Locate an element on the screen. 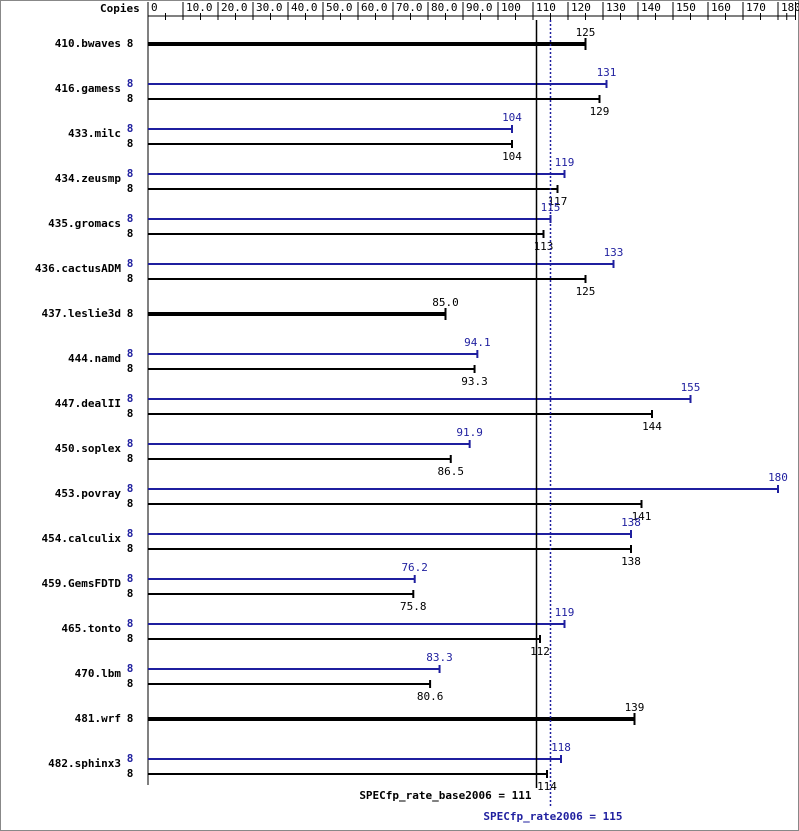 This screenshot has width=799, height=831. base-value-label: 144 is located at coordinates (652, 426).